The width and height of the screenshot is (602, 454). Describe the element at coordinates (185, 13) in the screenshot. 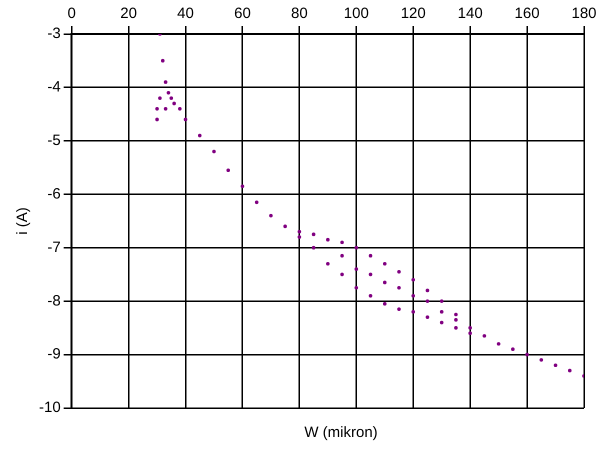

I see `x-tick-label: 40` at that location.